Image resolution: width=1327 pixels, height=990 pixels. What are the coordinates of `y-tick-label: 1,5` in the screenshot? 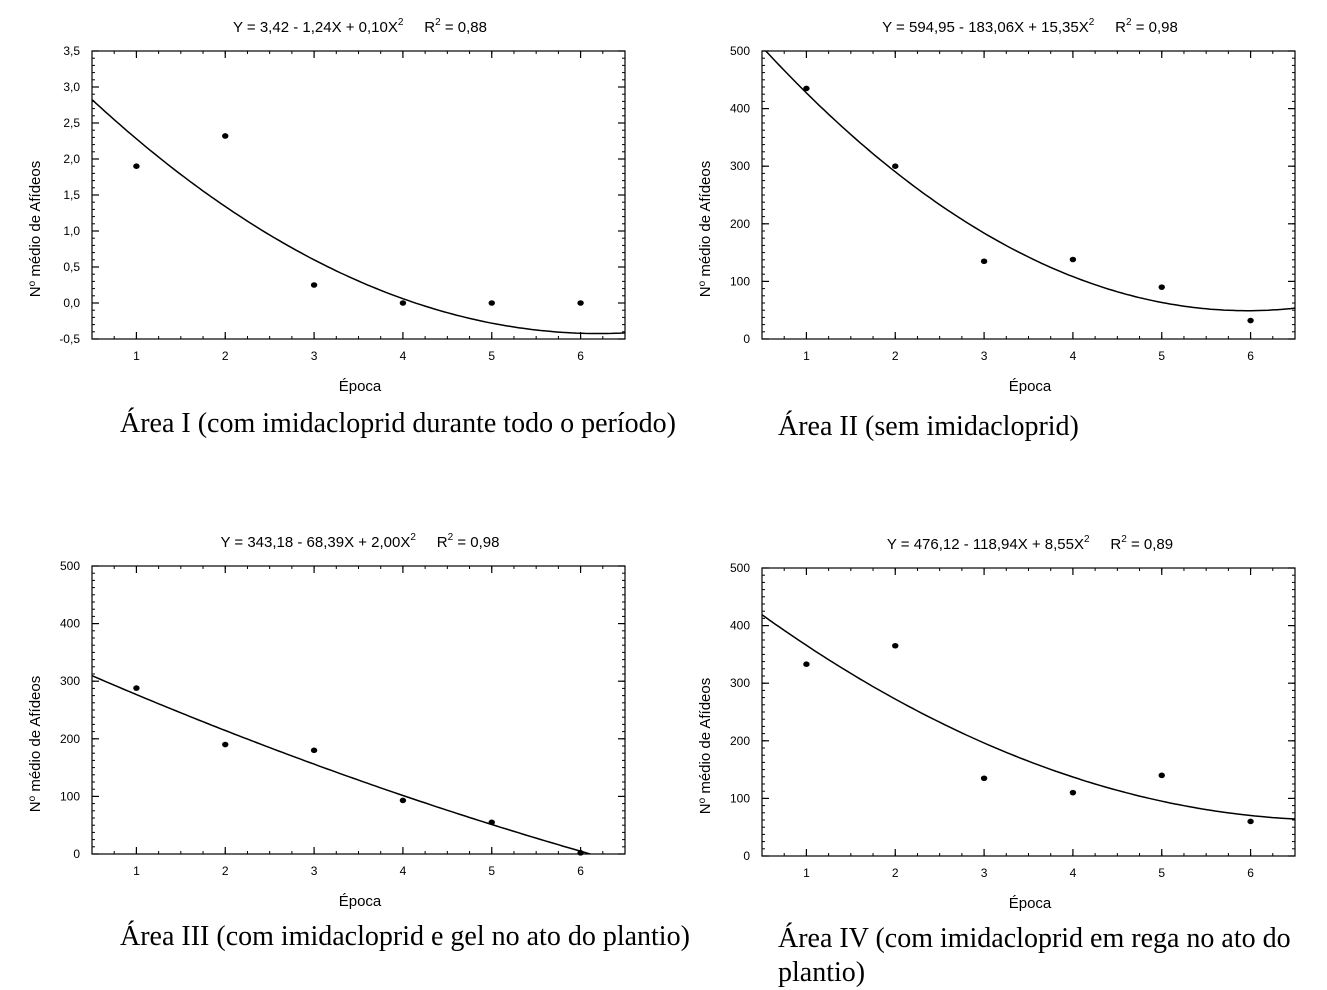 It's located at (71, 195).